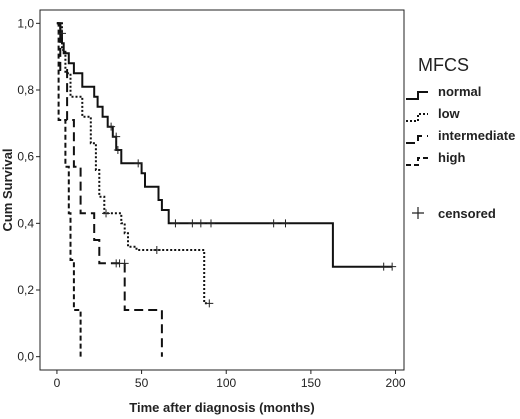  Describe the element at coordinates (418, 213) in the screenshot. I see `legend-censored-marker` at that location.